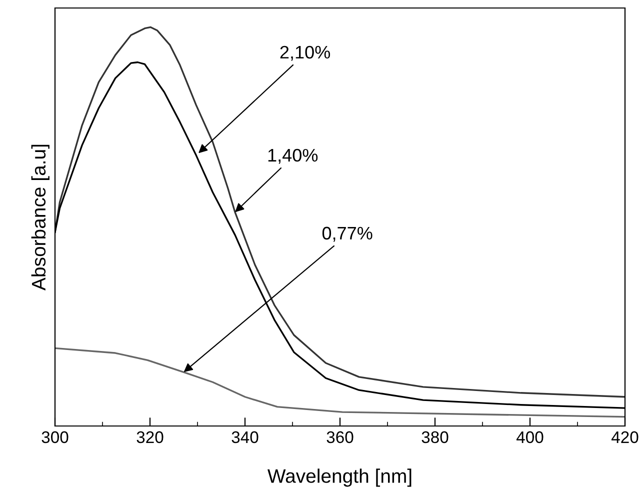 This screenshot has height=496, width=641. Describe the element at coordinates (305, 53) in the screenshot. I see `annotation: 2,10%` at that location.